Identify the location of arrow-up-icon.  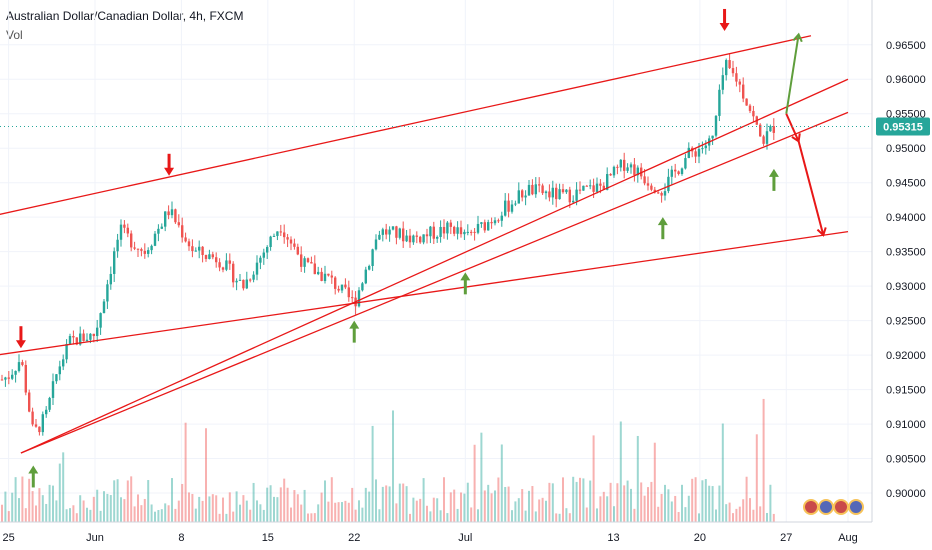
(33, 469).